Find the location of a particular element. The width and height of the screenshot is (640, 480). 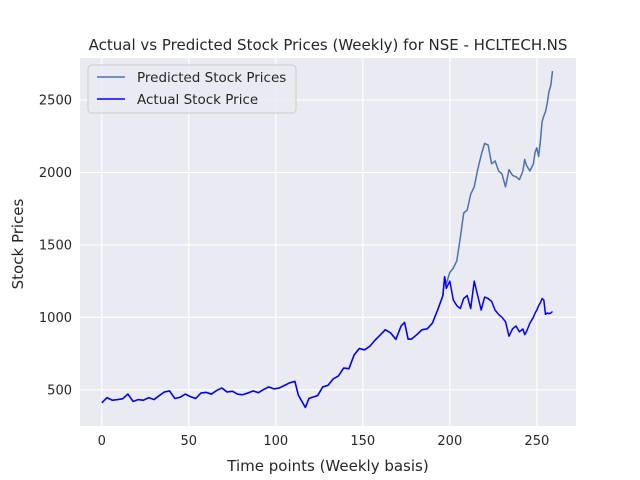

y-axis-ticks: 500 1000 1500 2000 2500 is located at coordinates (55, 246).